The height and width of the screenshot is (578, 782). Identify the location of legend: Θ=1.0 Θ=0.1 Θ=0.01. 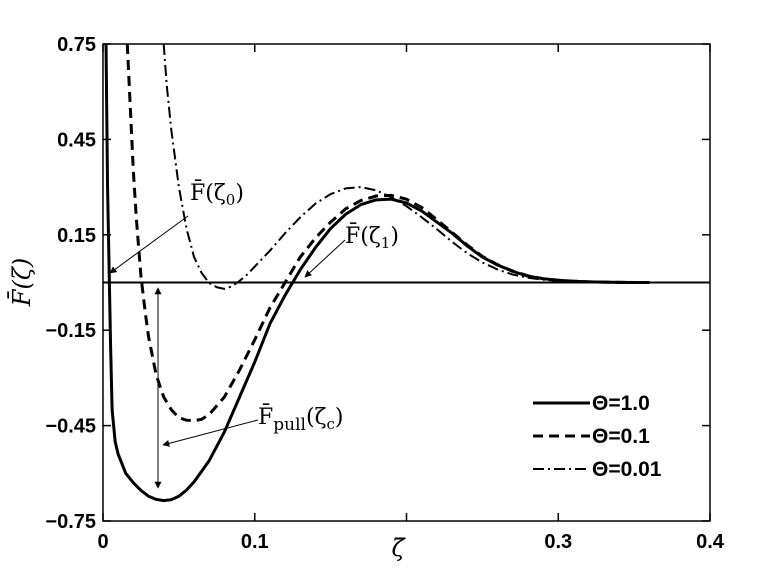
(597, 436).